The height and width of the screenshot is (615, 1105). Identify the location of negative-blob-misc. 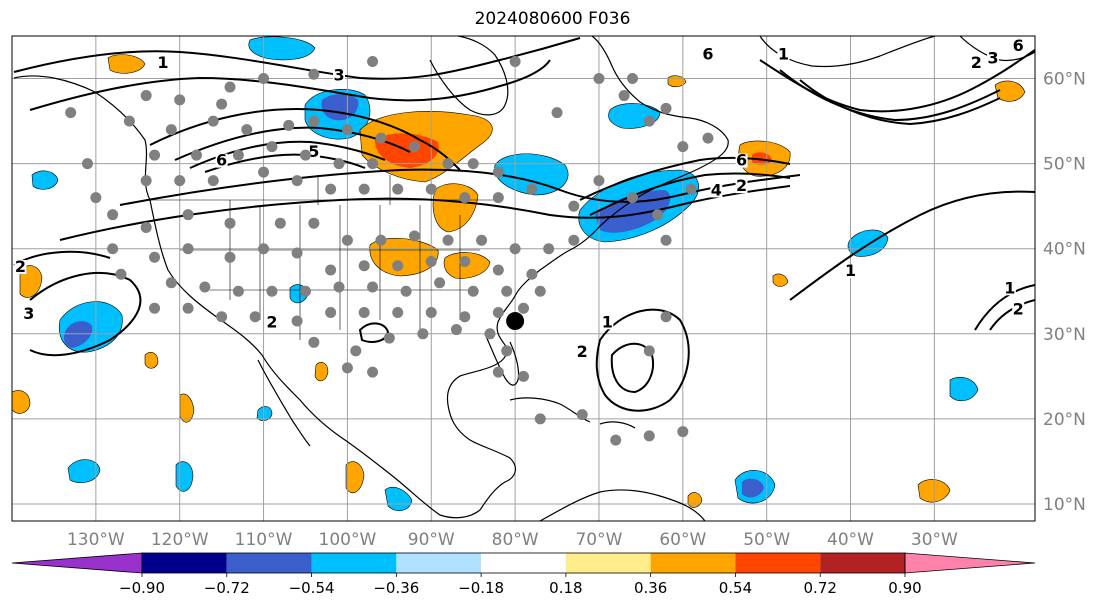
(45, 180).